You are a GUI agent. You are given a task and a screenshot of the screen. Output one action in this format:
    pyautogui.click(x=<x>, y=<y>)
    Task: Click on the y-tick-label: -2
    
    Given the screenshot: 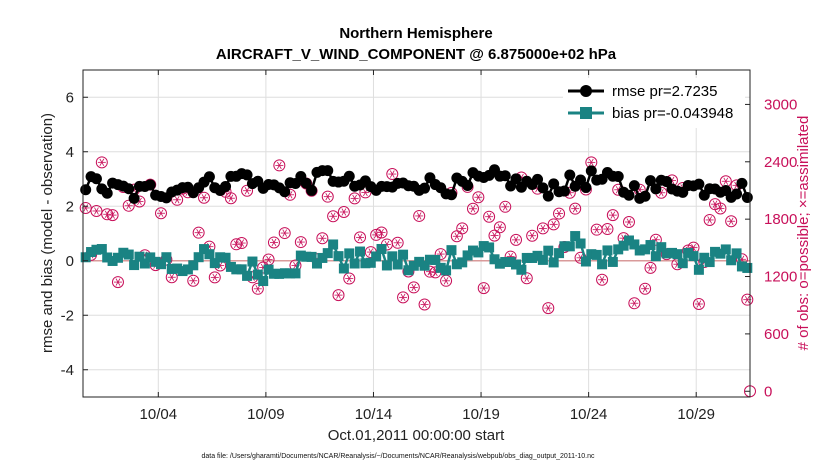 What is the action you would take?
    pyautogui.click(x=67, y=315)
    